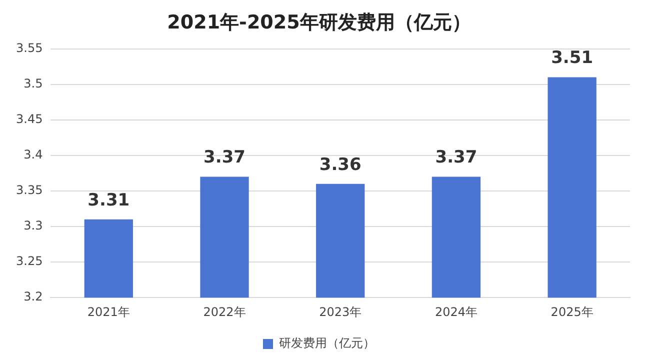  Describe the element at coordinates (108, 311) in the screenshot. I see `x-tick-label: 2021年` at that location.